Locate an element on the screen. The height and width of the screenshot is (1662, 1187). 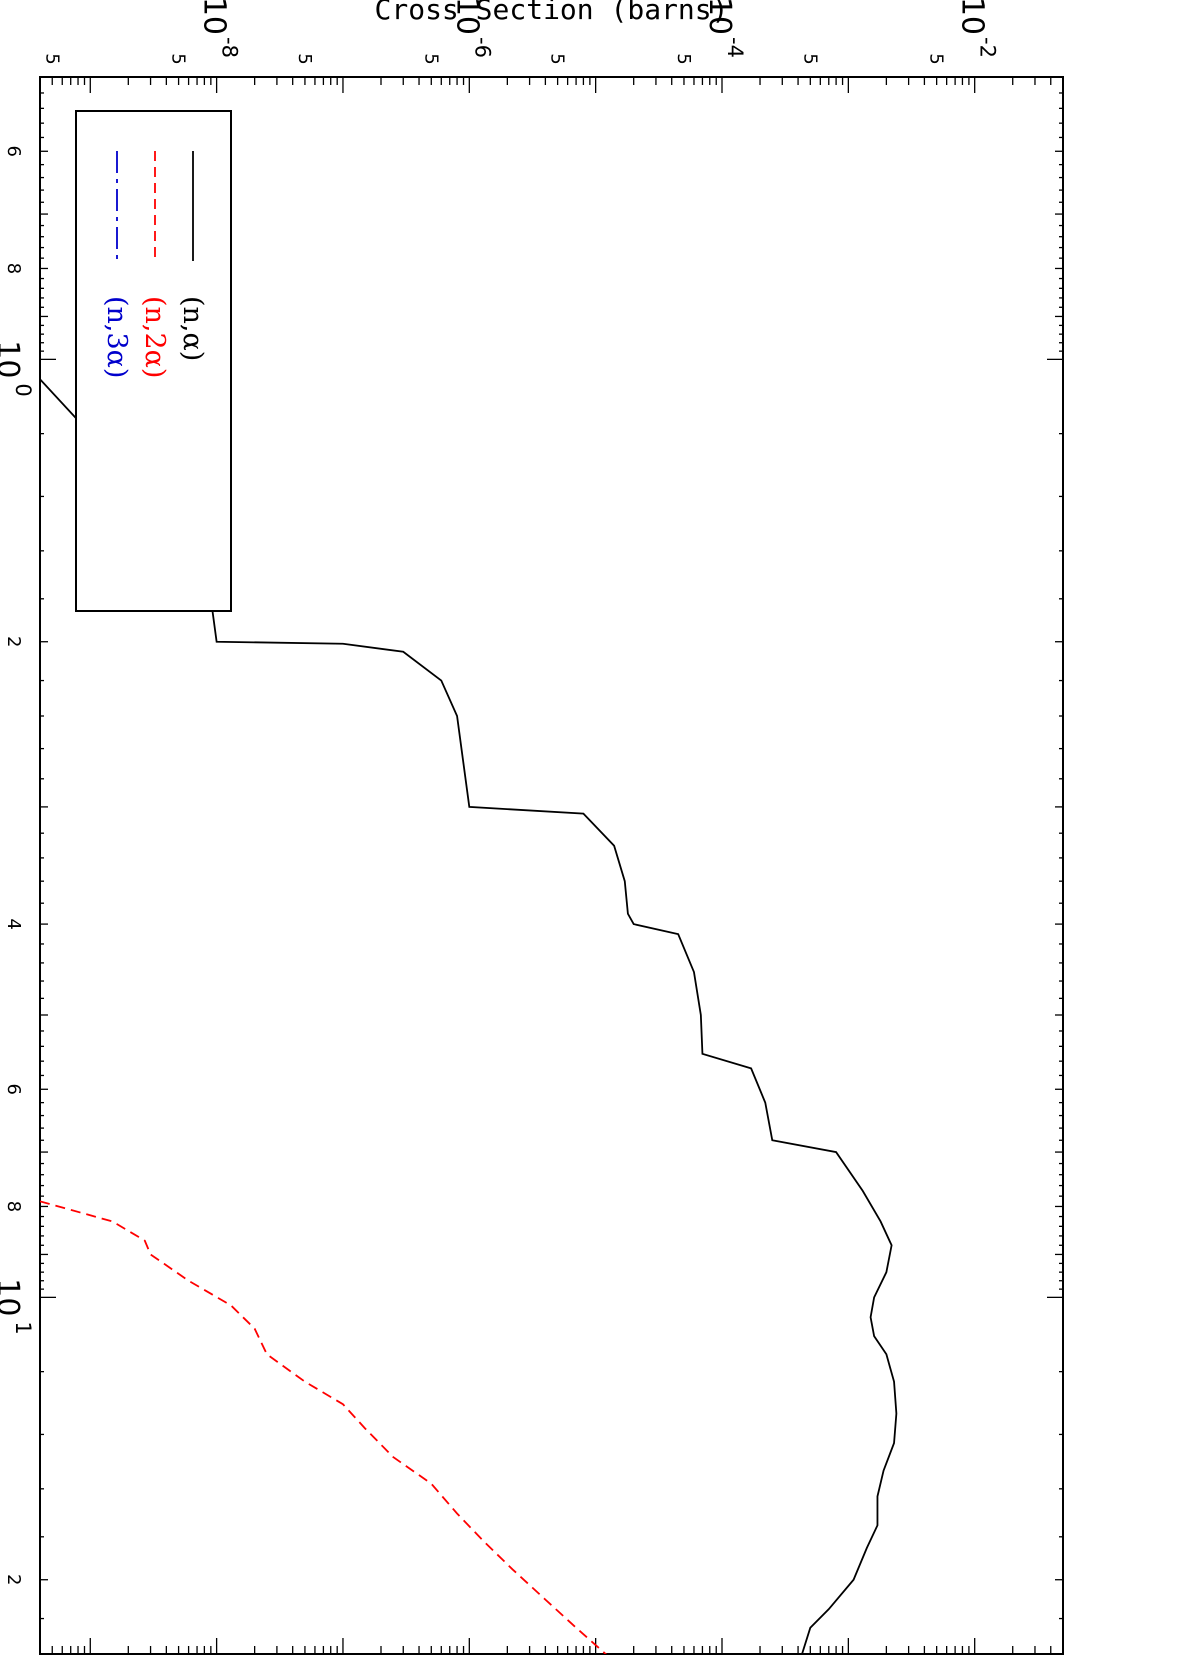
y-axis-title: Cross Section (barns) is located at coordinates (551, 13).